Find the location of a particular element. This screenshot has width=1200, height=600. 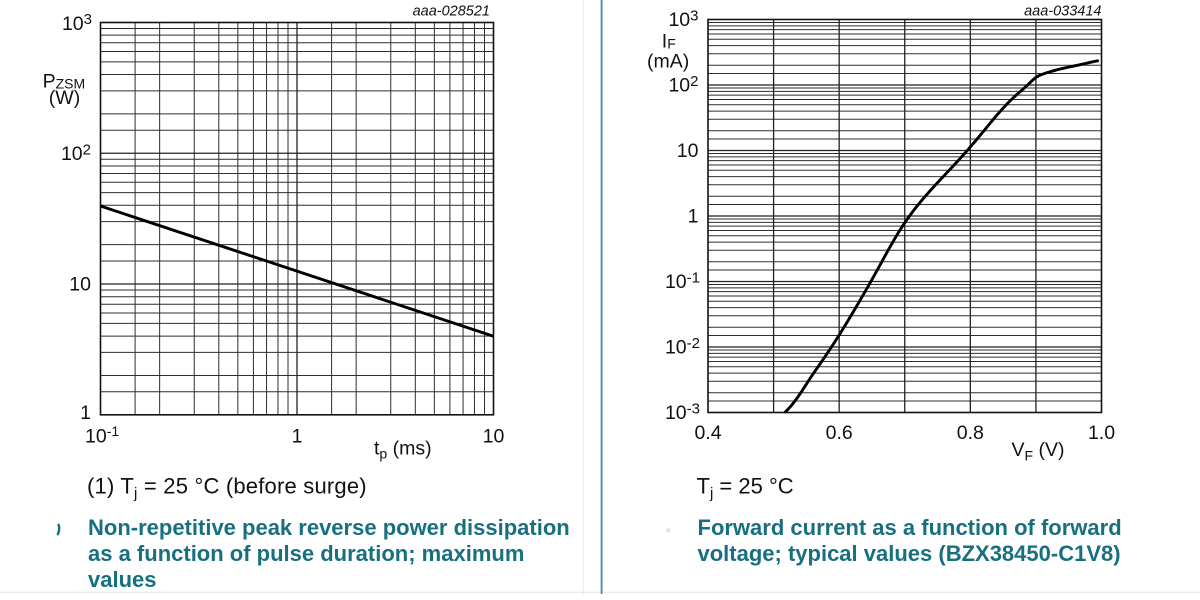

svg-text:as a function of pulse duratio: as a function of pulse duration; maximum is located at coordinates (306, 553).